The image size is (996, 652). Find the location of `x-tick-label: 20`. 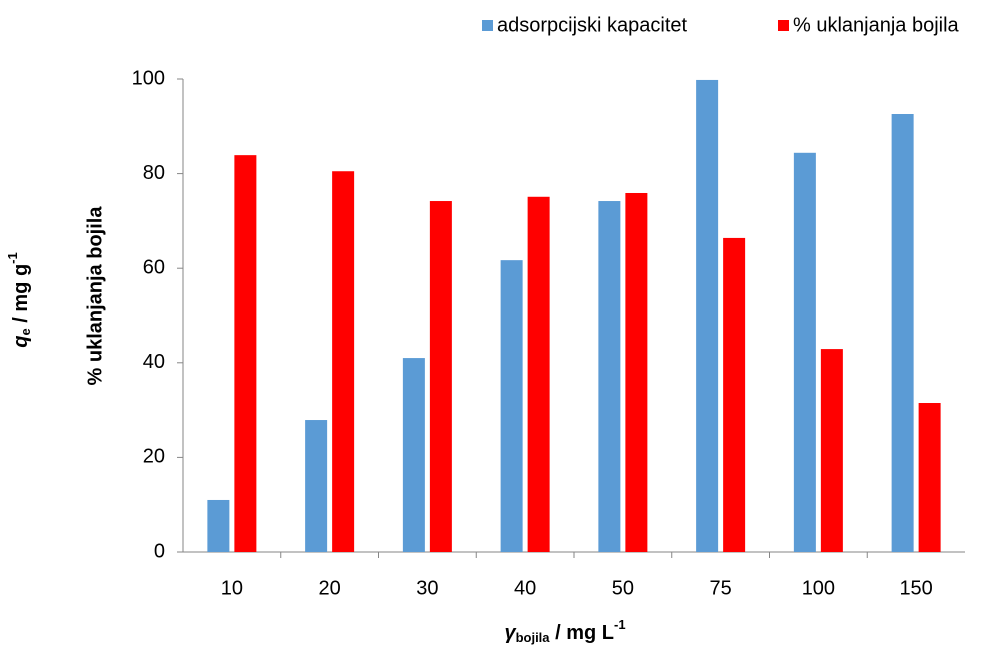

x-tick-label: 20 is located at coordinates (330, 588).